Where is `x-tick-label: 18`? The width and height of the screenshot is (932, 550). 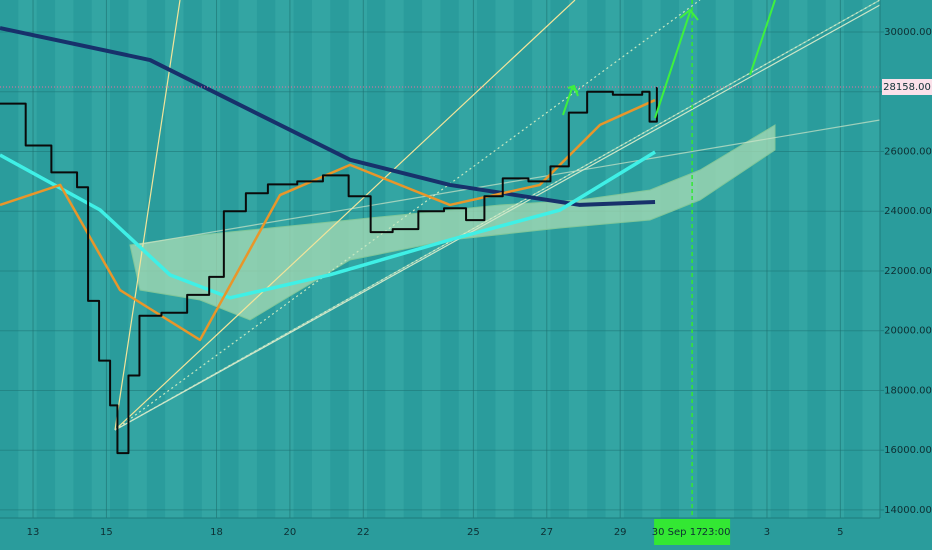 x-tick-label: 18 is located at coordinates (216, 532).